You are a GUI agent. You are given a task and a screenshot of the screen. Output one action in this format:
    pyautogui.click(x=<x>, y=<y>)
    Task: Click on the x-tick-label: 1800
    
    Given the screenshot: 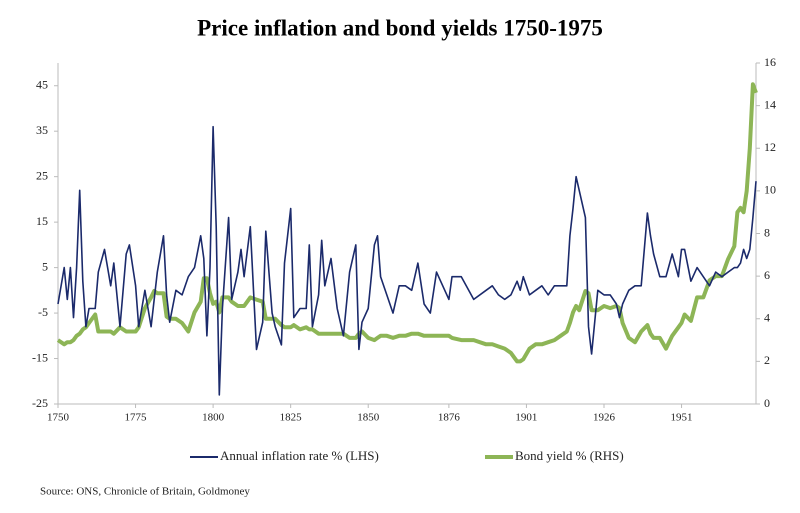 What is the action you would take?
    pyautogui.click(x=213, y=418)
    